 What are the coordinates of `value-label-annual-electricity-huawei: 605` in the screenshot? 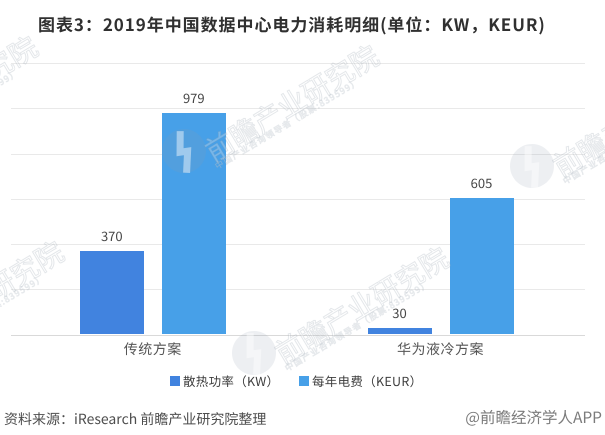 It's located at (481, 182).